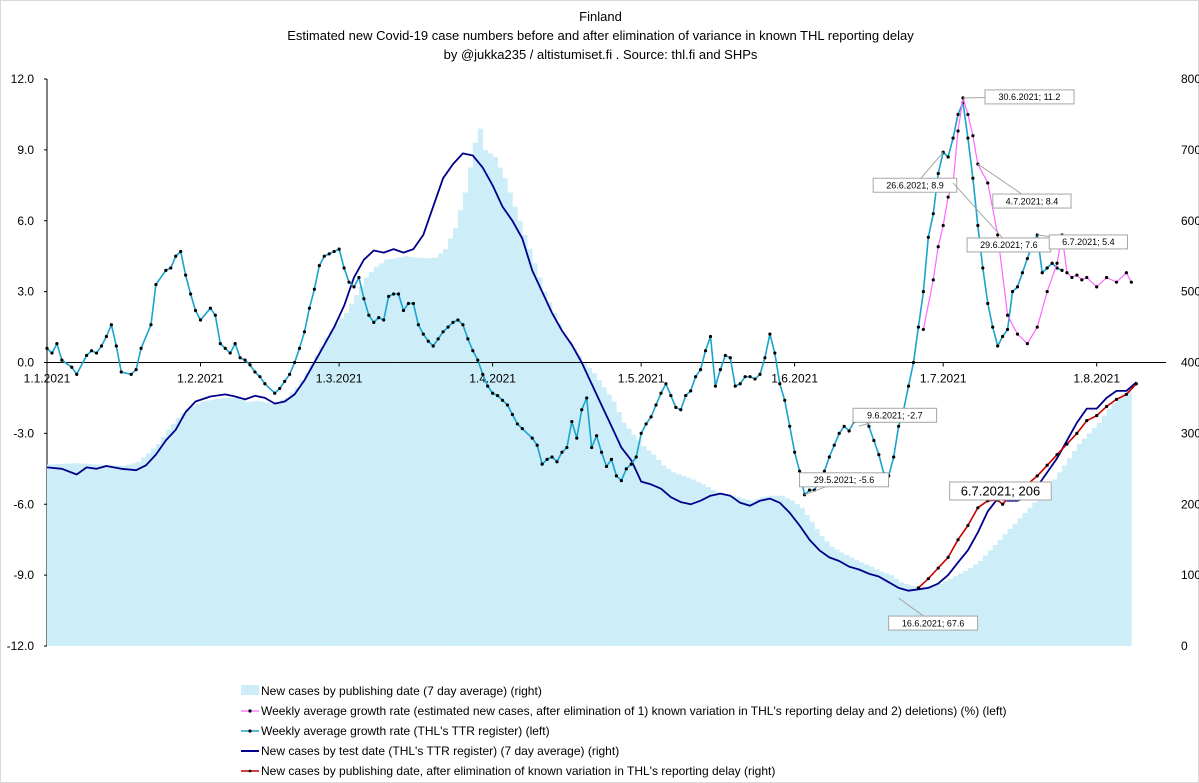 The height and width of the screenshot is (783, 1199). I want to click on right-tick-label: 300, so click(1190, 433).